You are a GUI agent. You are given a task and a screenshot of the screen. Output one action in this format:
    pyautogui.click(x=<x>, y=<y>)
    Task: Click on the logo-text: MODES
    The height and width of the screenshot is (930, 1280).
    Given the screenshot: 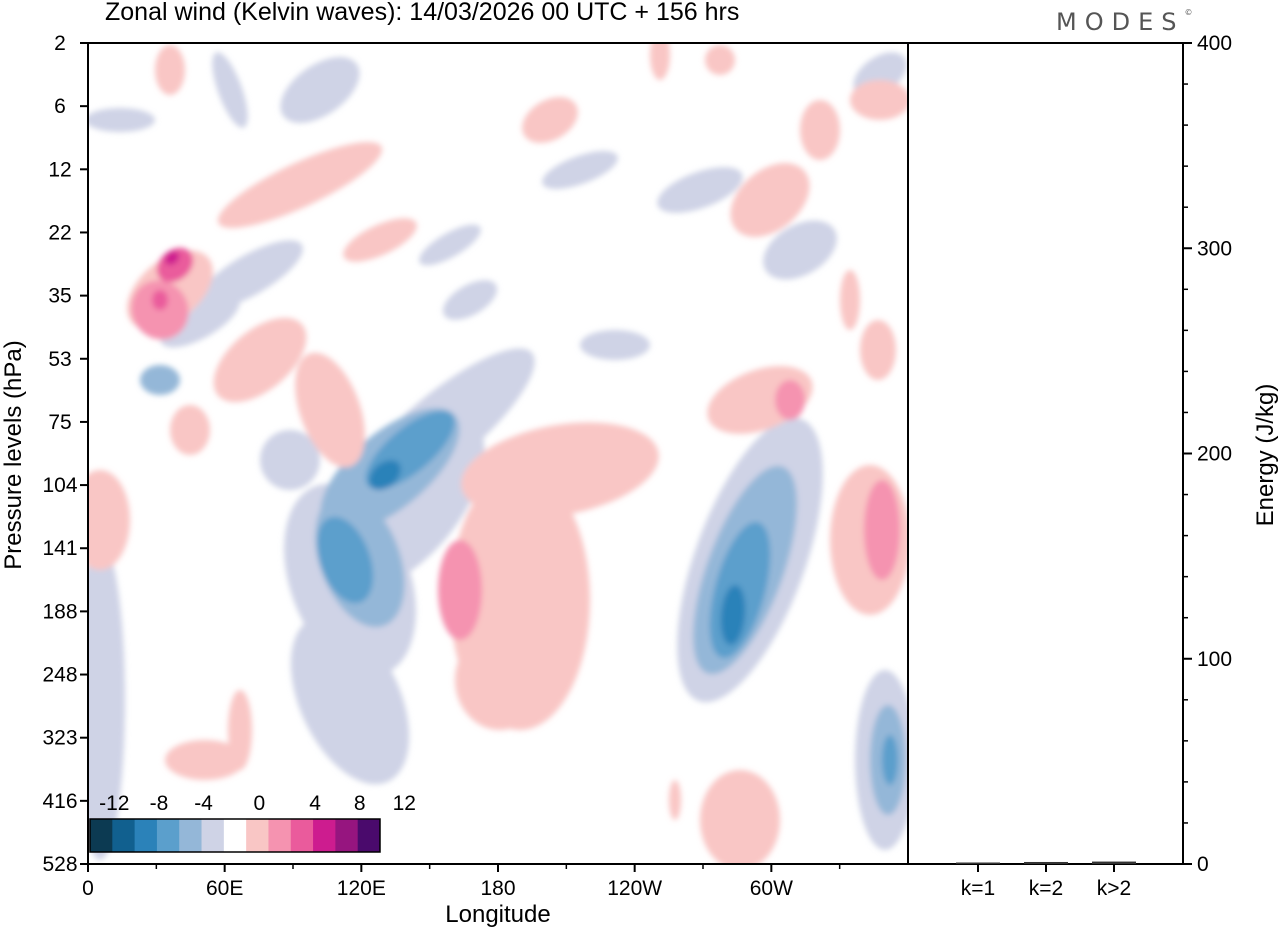 What is the action you would take?
    pyautogui.click(x=1120, y=22)
    